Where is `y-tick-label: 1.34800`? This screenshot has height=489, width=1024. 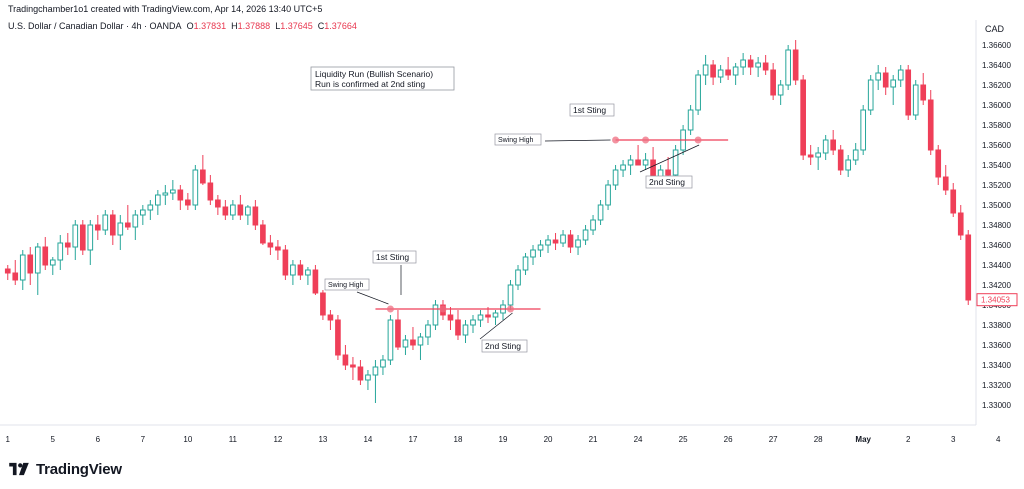
y-tick-label: 1.34800 is located at coordinates (996, 225).